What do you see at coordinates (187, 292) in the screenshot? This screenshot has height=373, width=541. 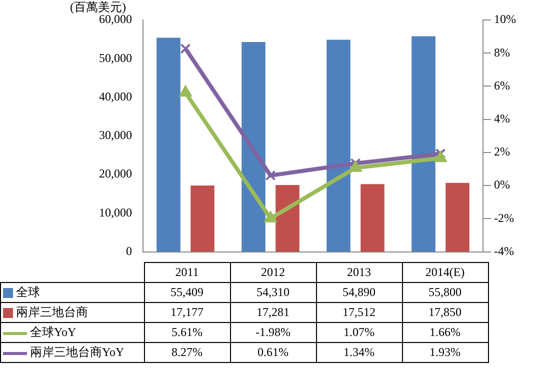 I see `data-label: 55,409` at bounding box center [187, 292].